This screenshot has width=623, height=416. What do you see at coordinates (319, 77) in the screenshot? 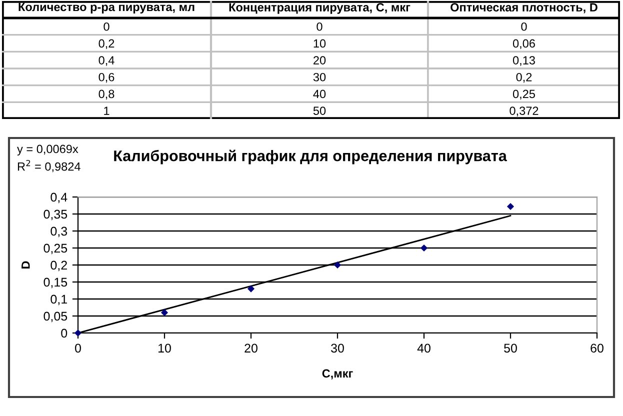
I see `data-label: 30` at bounding box center [319, 77].